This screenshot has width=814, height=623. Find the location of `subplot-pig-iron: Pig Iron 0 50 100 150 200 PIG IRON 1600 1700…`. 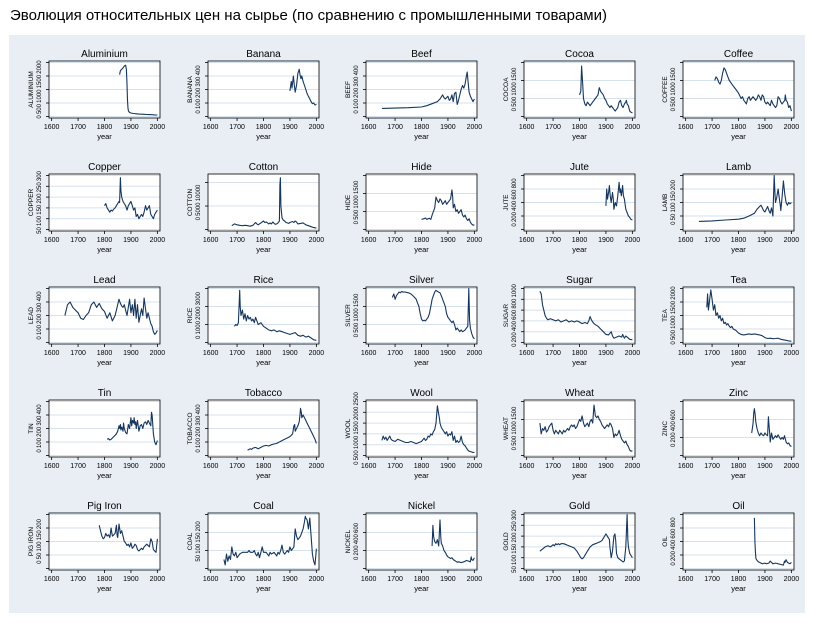

subplot-pig-iron: Pig Iron 0 50 100 150 200 PIG IRON 1600 1700… is located at coordinates (90, 550).